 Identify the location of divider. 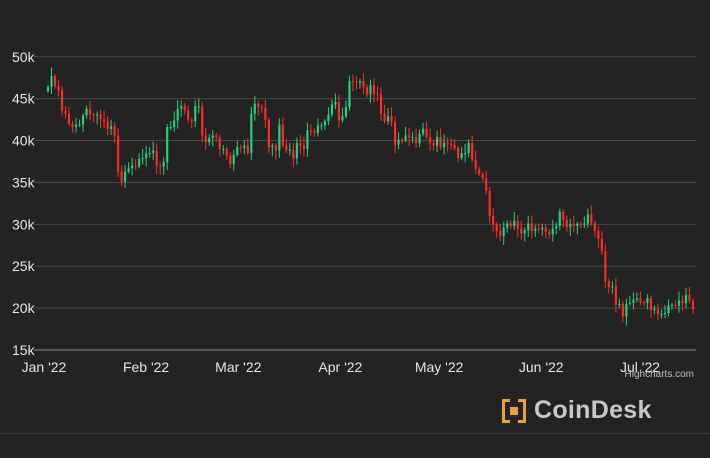
(355, 433).